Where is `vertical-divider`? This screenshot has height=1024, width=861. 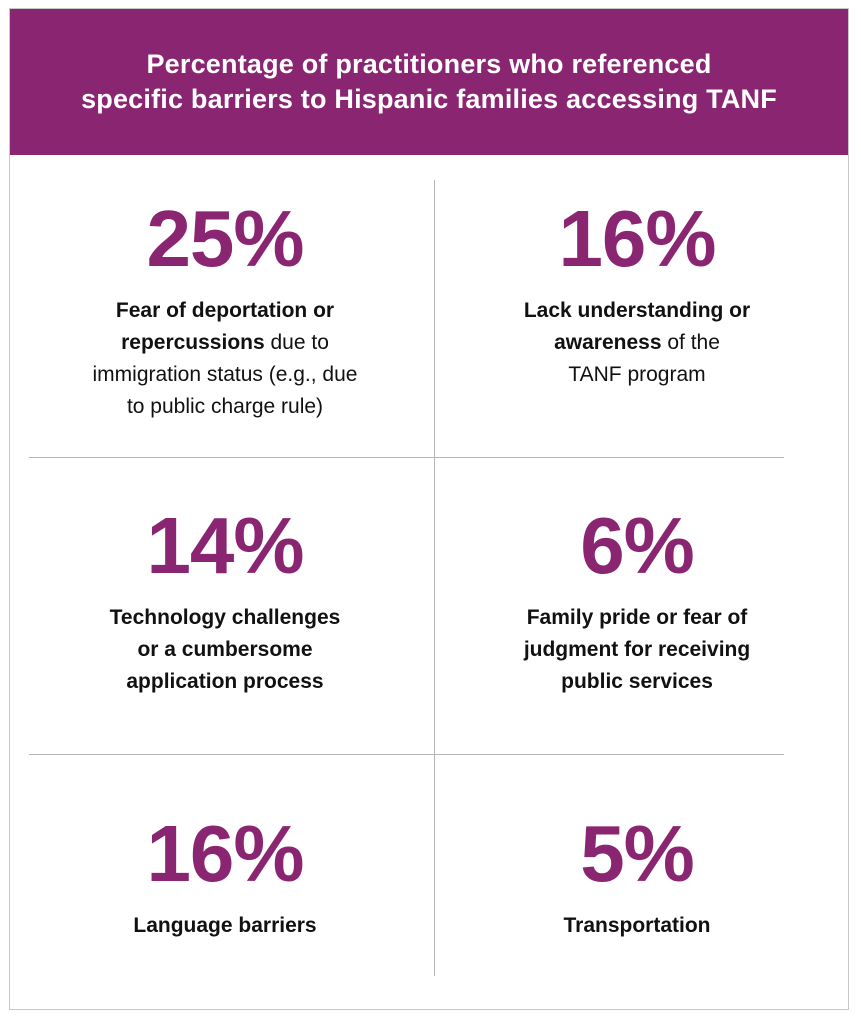 vertical-divider is located at coordinates (434, 578).